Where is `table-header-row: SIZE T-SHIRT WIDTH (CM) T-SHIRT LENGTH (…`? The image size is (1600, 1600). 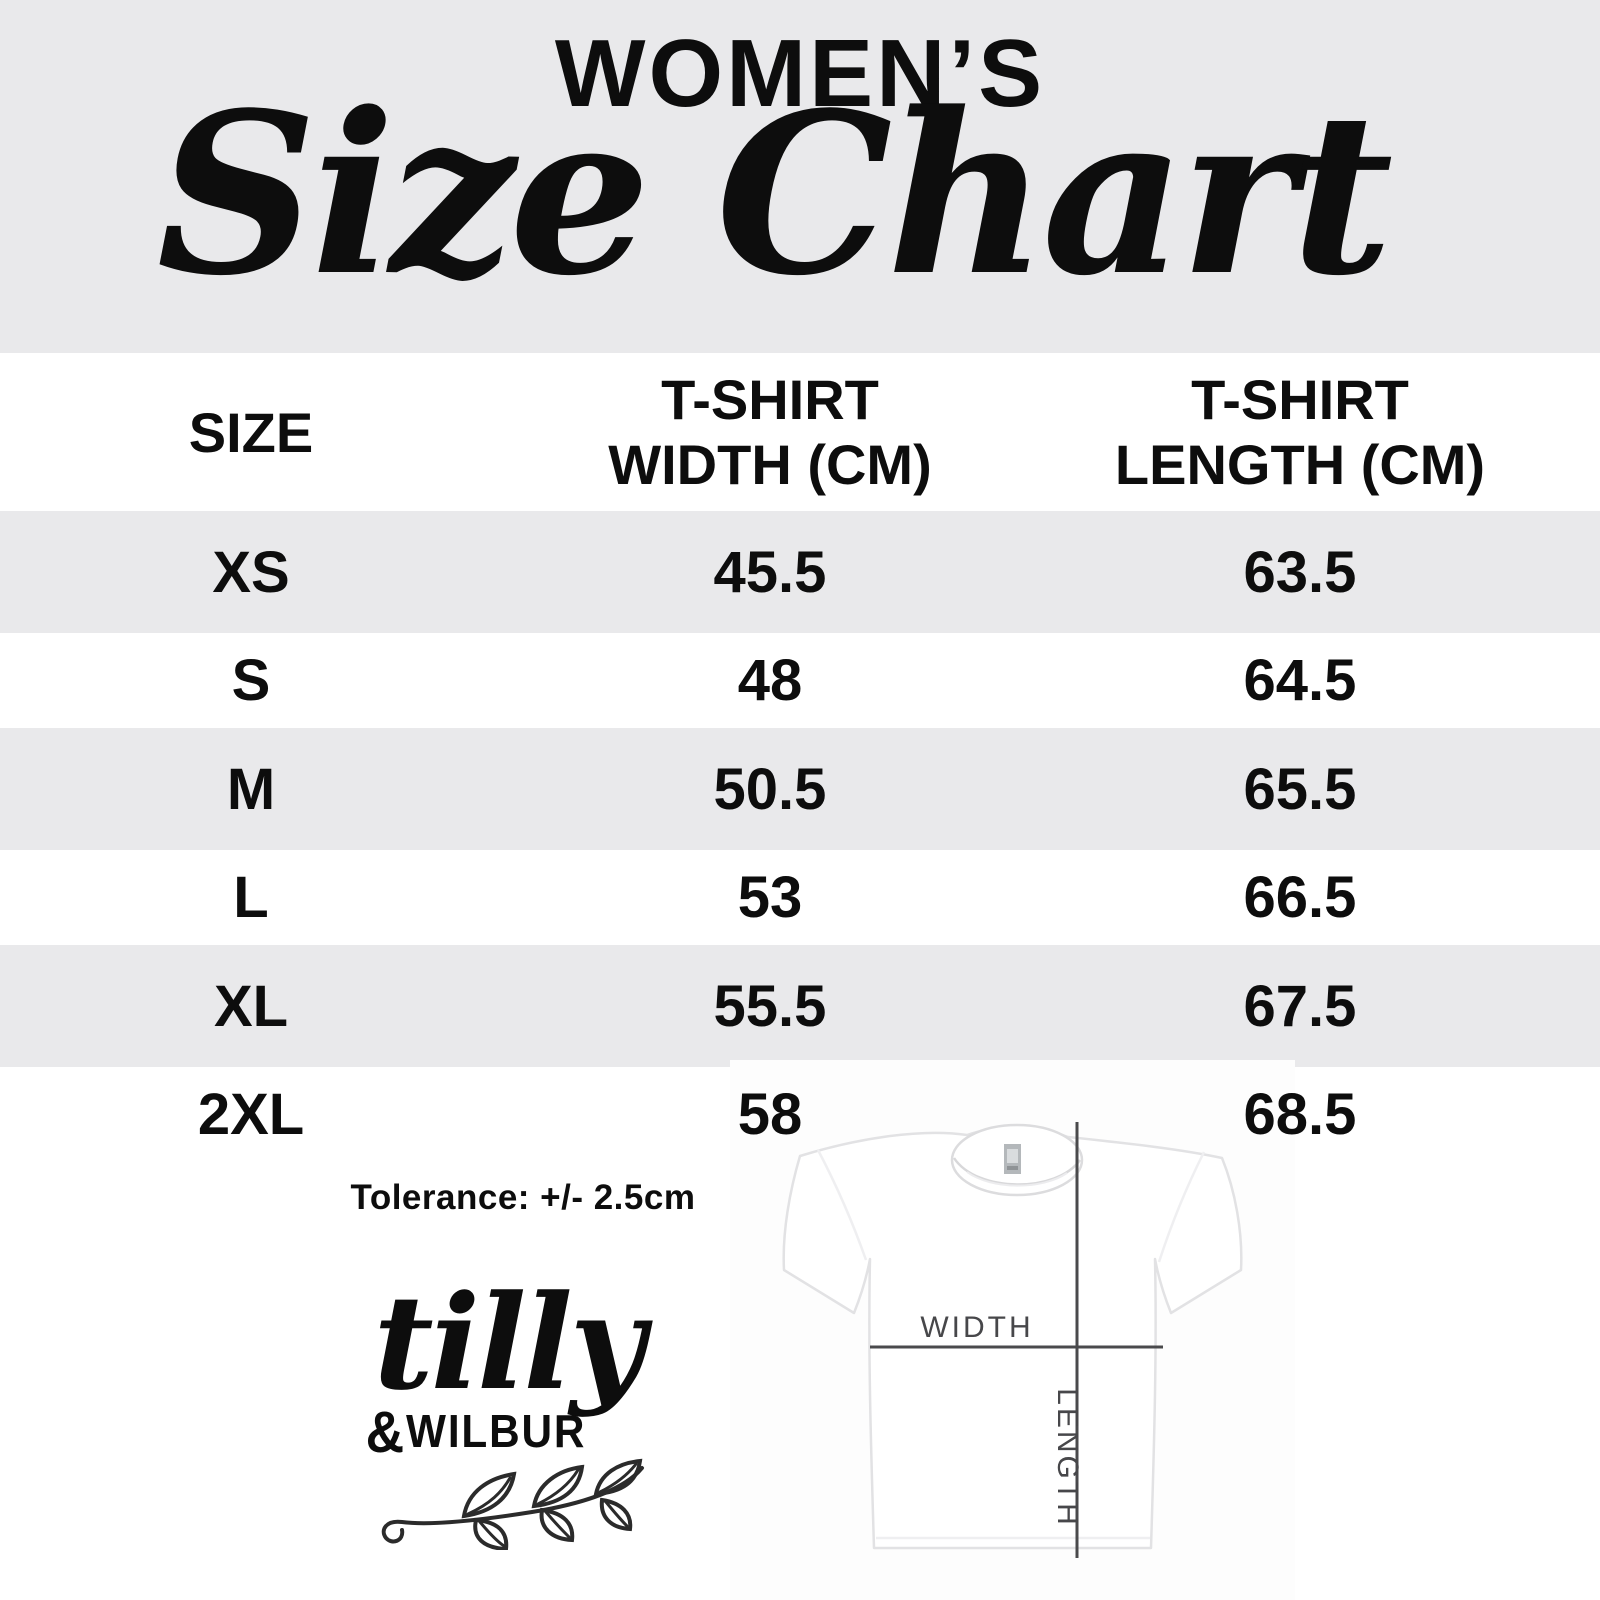
table-header-row: SIZE T-SHIRT WIDTH (CM) T-SHIRT LENGTH (… is located at coordinates (800, 432).